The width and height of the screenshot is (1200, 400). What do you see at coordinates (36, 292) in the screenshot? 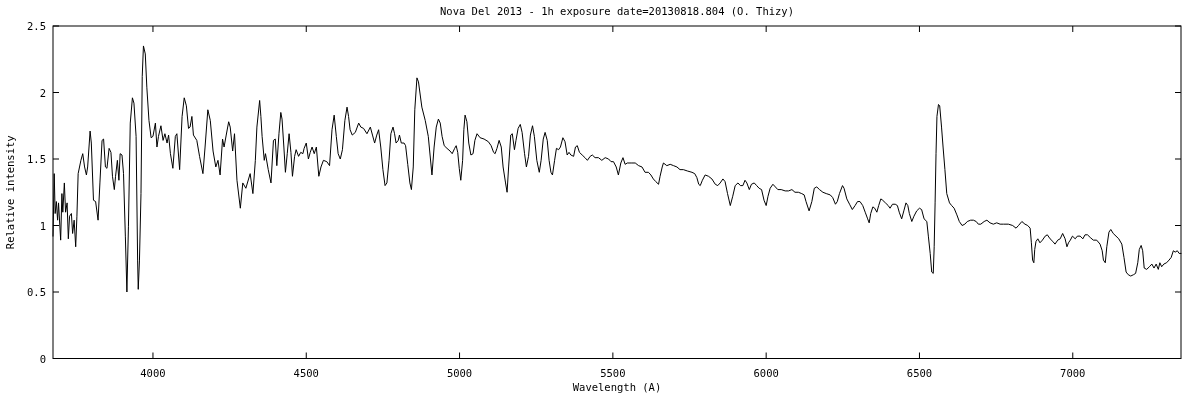
I see `y-tick-label: 0.5` at bounding box center [36, 292].